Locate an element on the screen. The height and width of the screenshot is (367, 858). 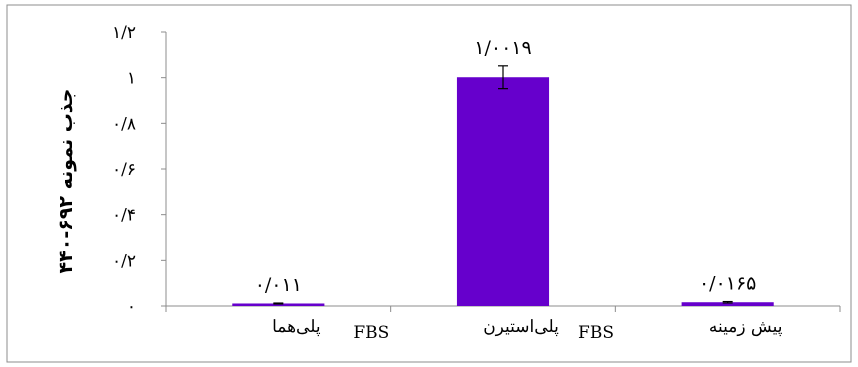
x-axis: پلی‌هما FBS پلی‌استیرن FBS پیش زمینه is located at coordinates (503, 324).